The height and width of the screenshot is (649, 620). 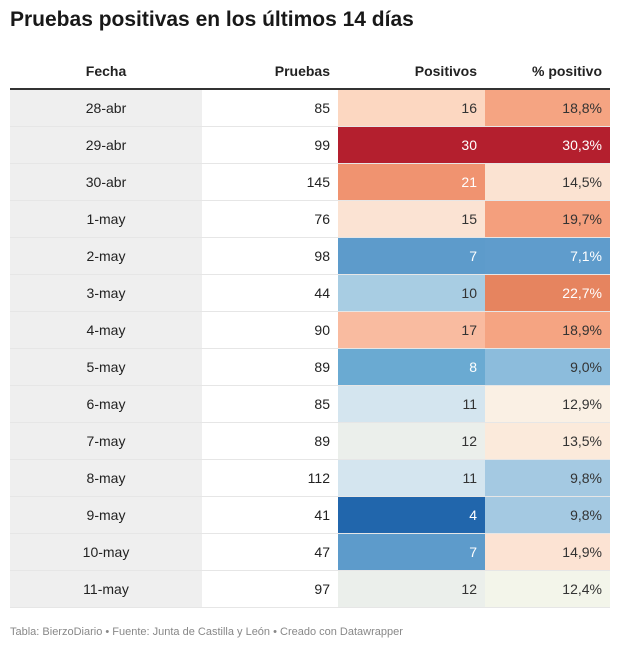 What do you see at coordinates (547, 552) in the screenshot?
I see `cell-porcentaje: 14,9%` at bounding box center [547, 552].